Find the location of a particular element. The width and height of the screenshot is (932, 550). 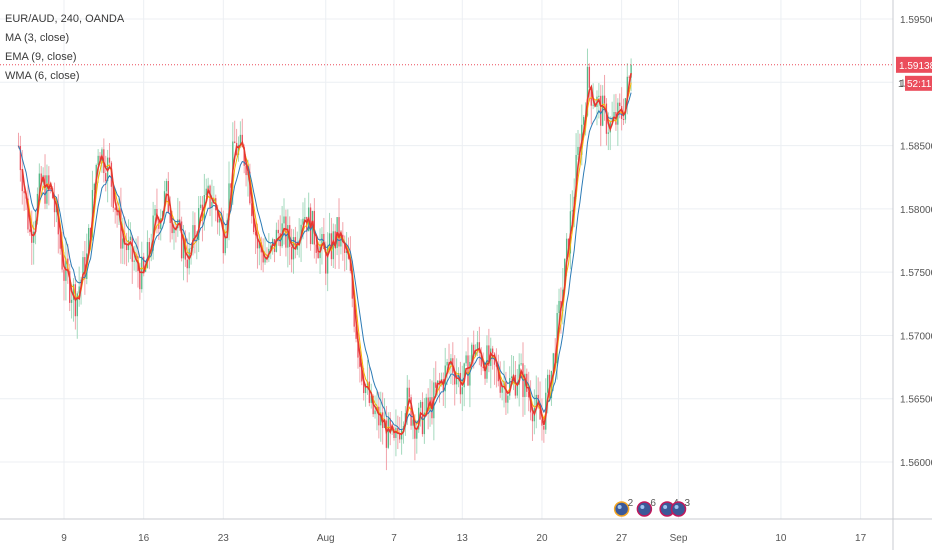

countdown-prefix: 1 is located at coordinates (901, 84).